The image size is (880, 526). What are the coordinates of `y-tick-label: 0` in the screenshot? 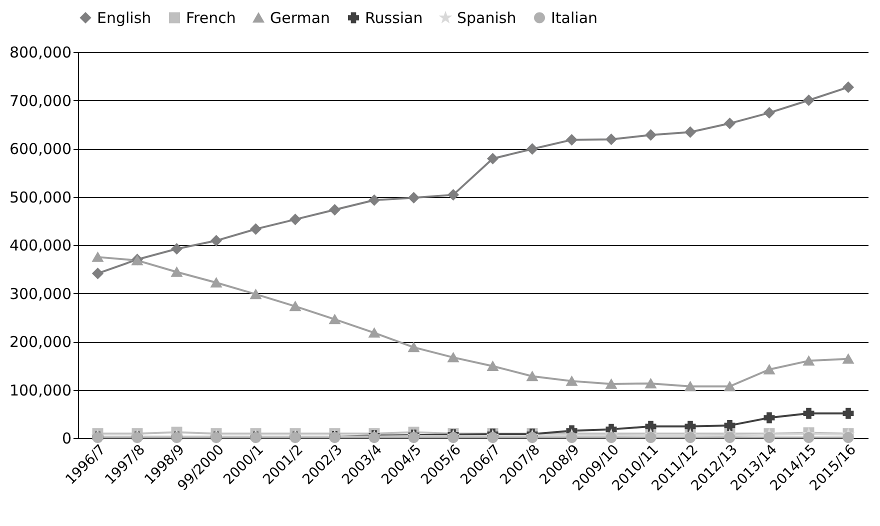 It's located at (67, 439).